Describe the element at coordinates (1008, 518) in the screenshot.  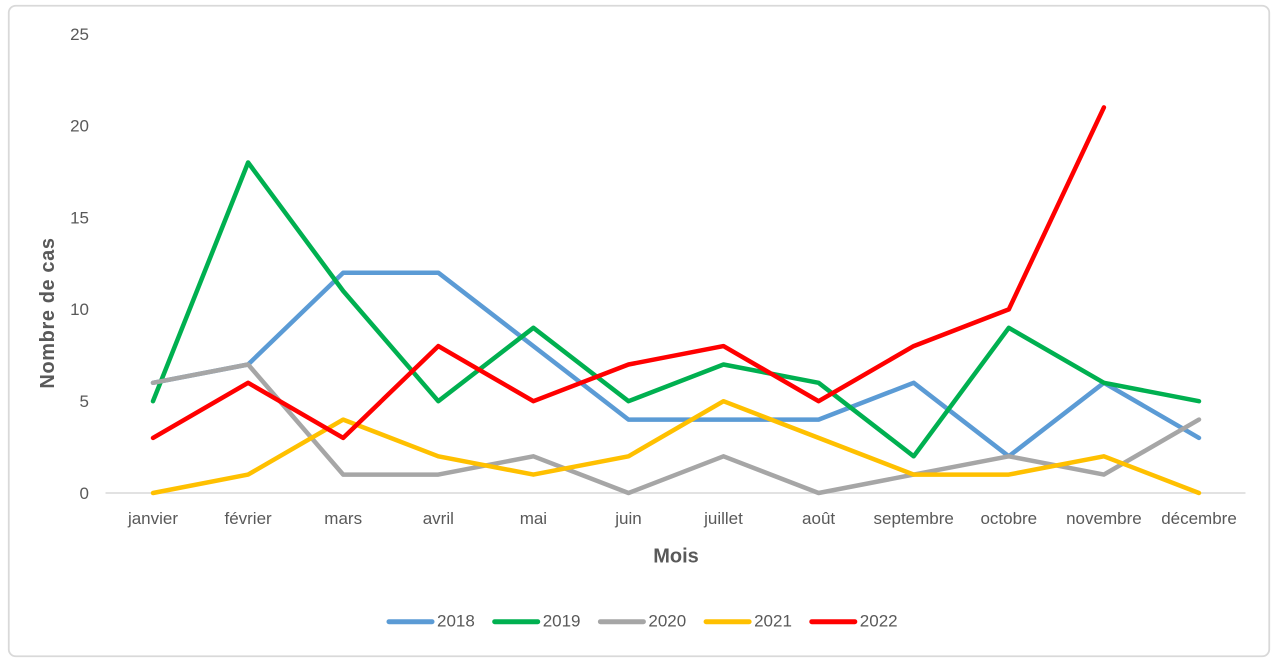
I see `svg-text: octobre` at that location.